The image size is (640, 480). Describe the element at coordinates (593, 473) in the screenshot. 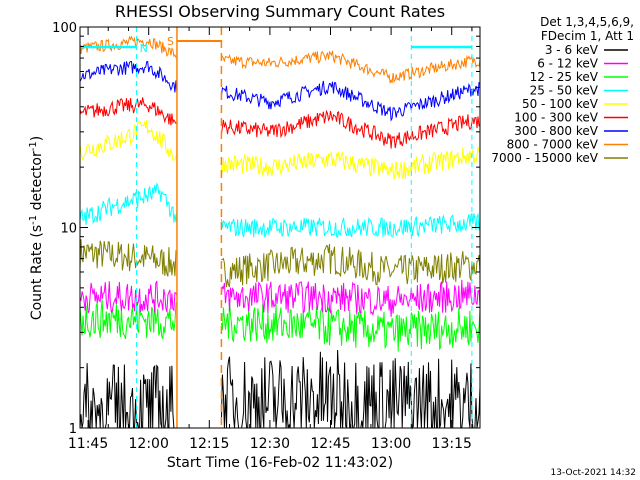

I see `footer-date: 13-Oct-2021 14:32` at that location.